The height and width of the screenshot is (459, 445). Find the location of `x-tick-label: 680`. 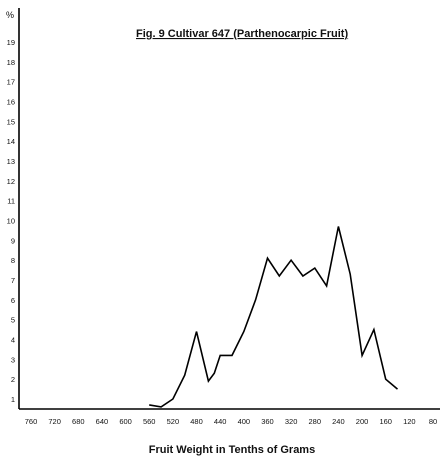

x-tick-label: 680 is located at coordinates (78, 421).